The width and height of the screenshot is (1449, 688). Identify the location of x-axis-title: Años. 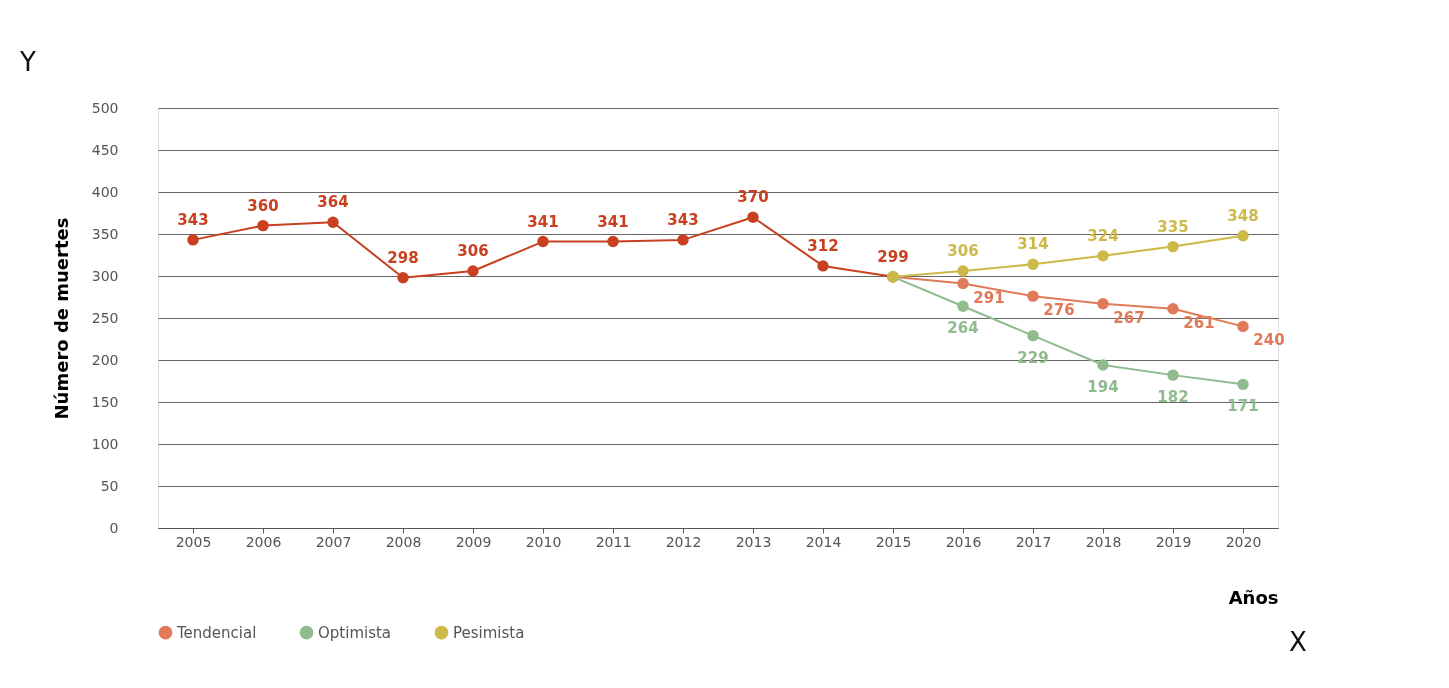
(1253, 597).